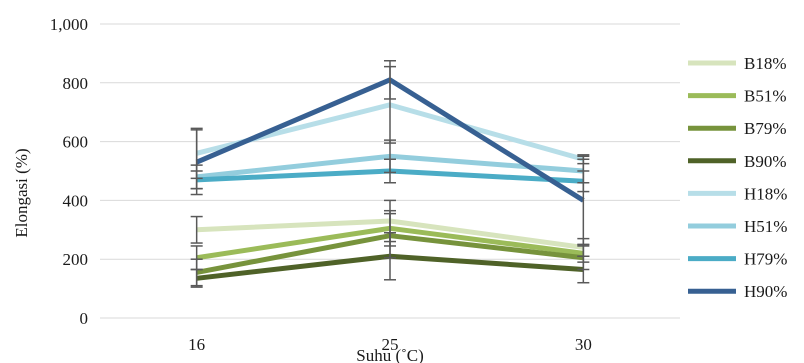 This screenshot has height=363, width=804. Describe the element at coordinates (583, 344) in the screenshot. I see `x-tick-label: 30` at that location.